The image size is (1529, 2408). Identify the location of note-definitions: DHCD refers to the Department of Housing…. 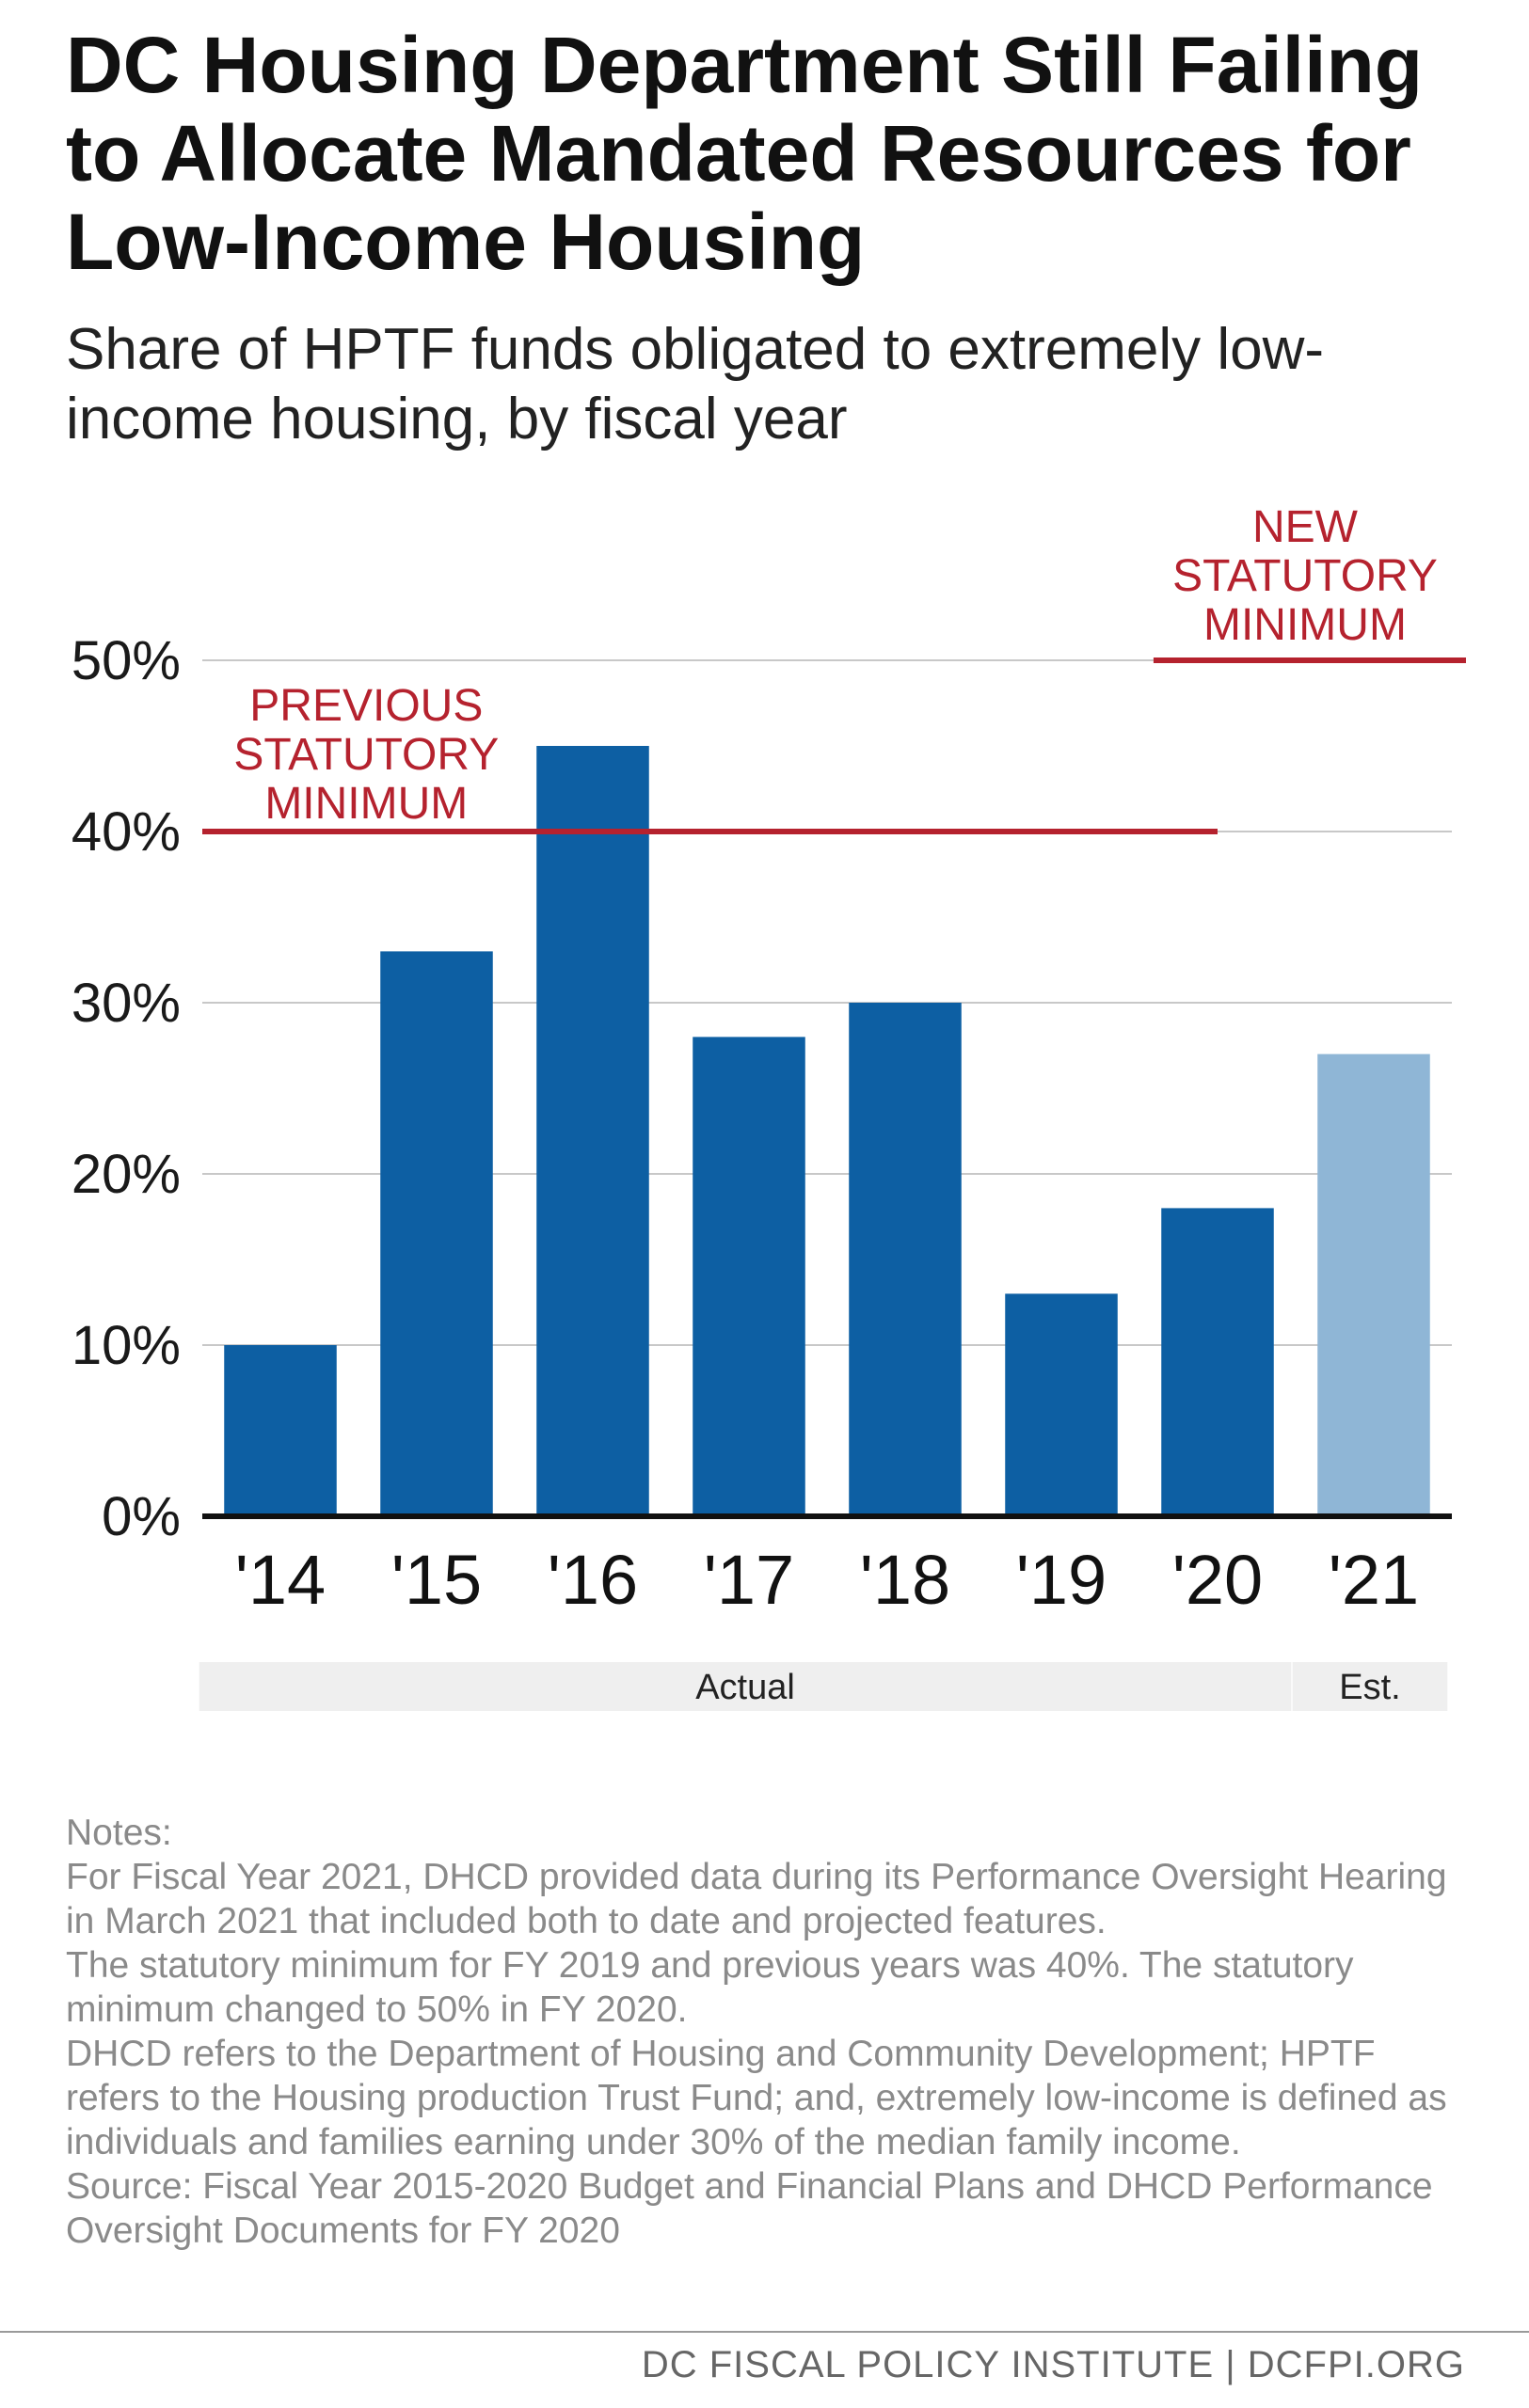
(756, 2098).